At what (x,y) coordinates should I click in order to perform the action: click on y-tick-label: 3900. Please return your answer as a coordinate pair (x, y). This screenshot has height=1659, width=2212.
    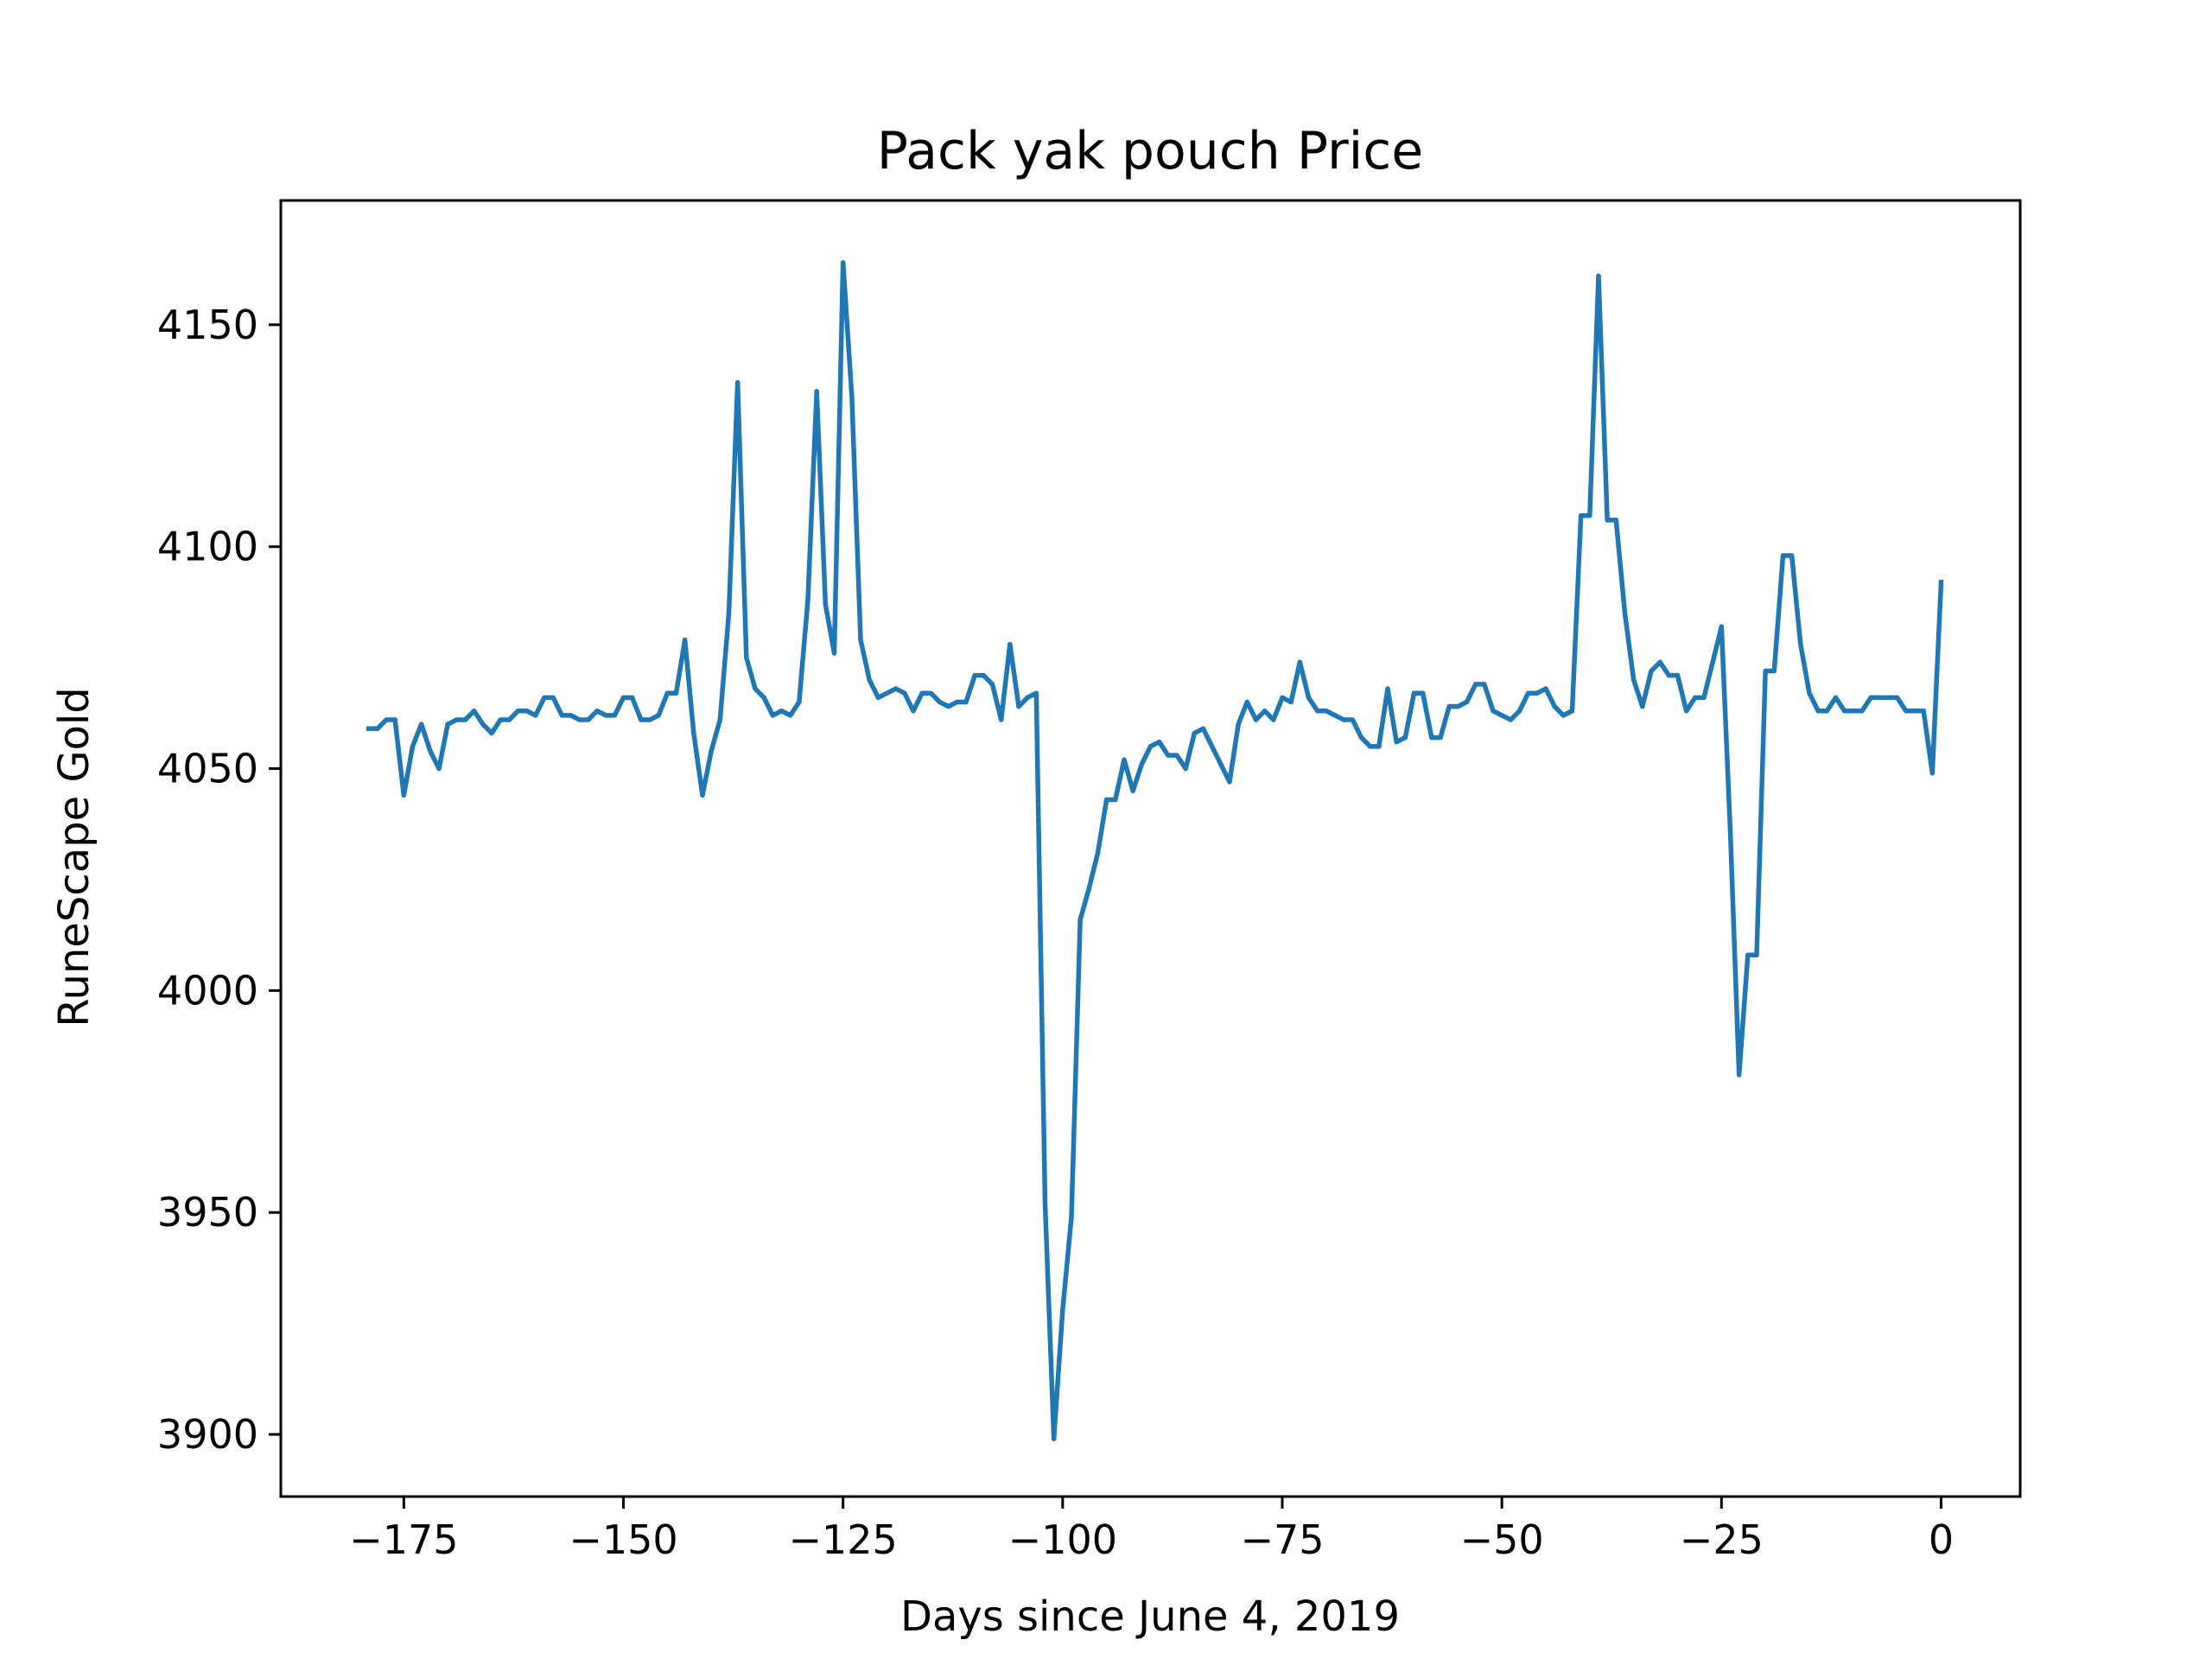
    Looking at the image, I should click on (207, 1434).